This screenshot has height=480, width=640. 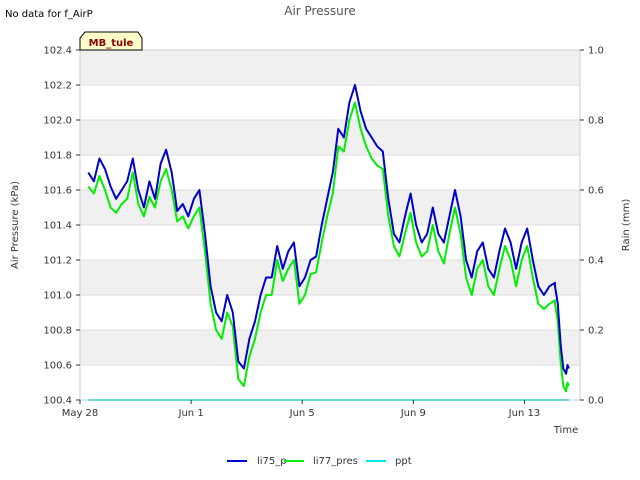 I want to click on y-tick-label: 101.2, so click(x=57, y=261).